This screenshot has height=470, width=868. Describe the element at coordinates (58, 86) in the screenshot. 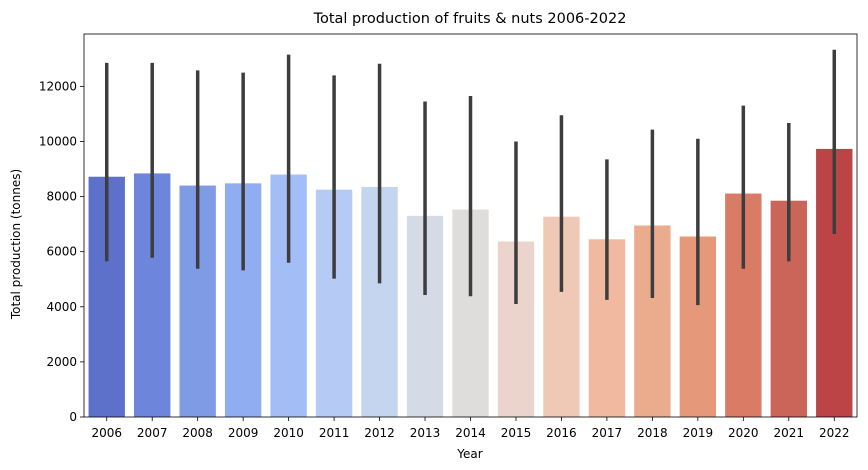

I see `y-tick-label: 12000` at that location.